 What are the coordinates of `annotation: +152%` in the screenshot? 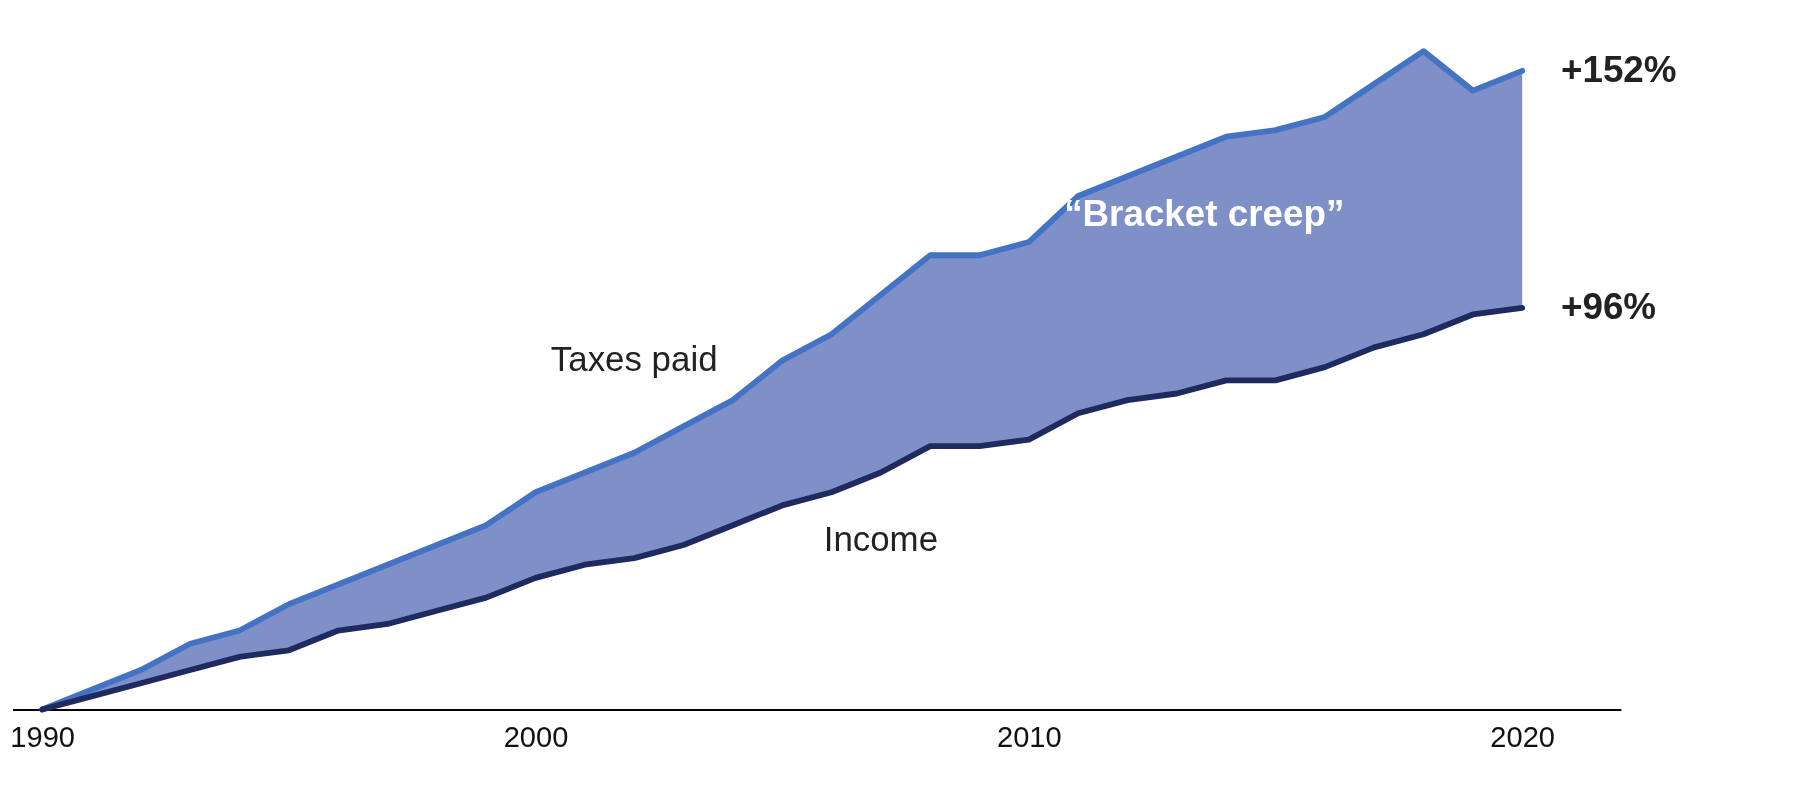 It's located at (1618, 69).